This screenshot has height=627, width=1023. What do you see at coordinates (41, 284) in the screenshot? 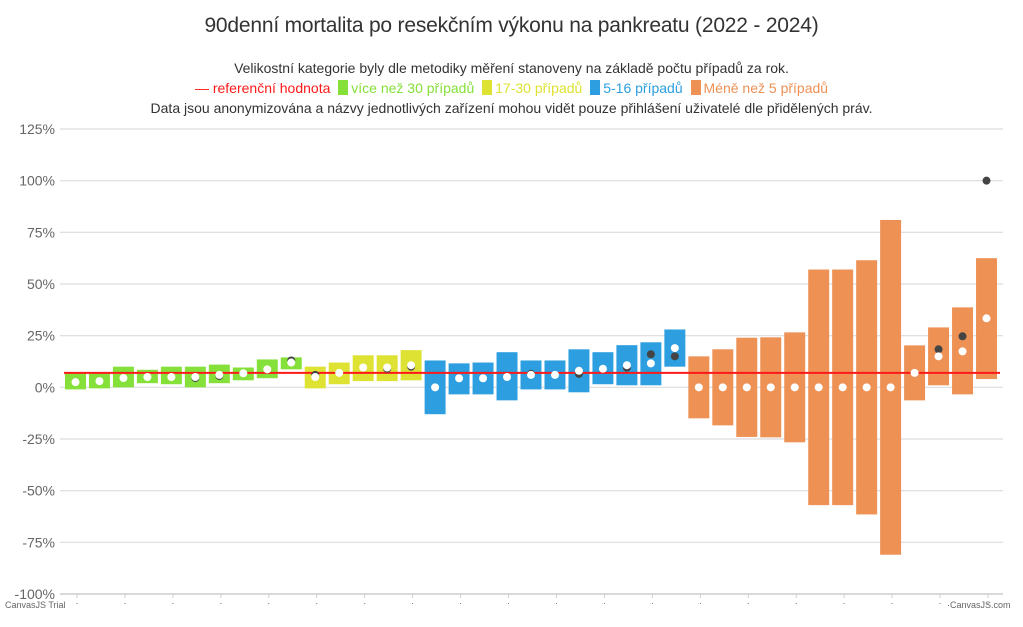
I see `y-tick-label: 50%` at bounding box center [41, 284].